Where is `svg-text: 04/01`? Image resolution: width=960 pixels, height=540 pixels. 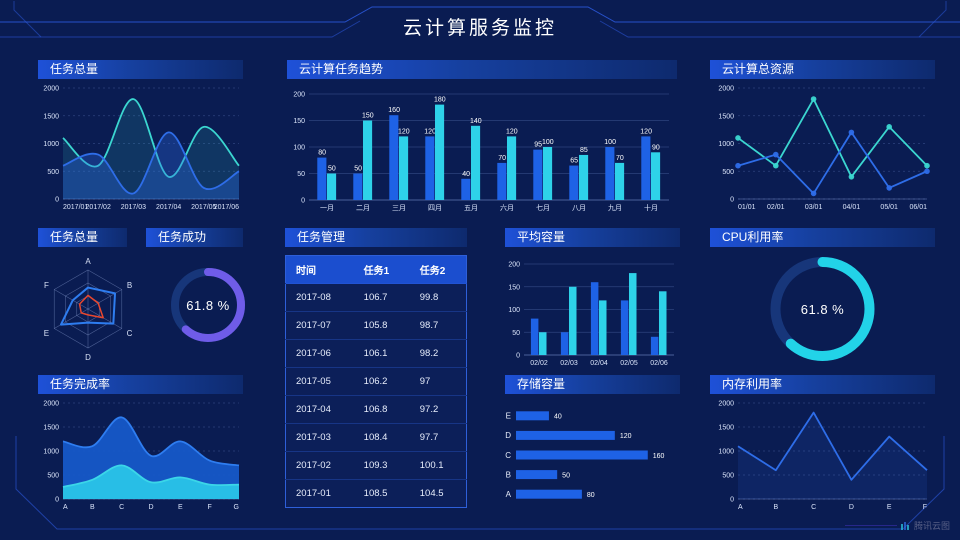 svg-text: 04/01 is located at coordinates (852, 207).